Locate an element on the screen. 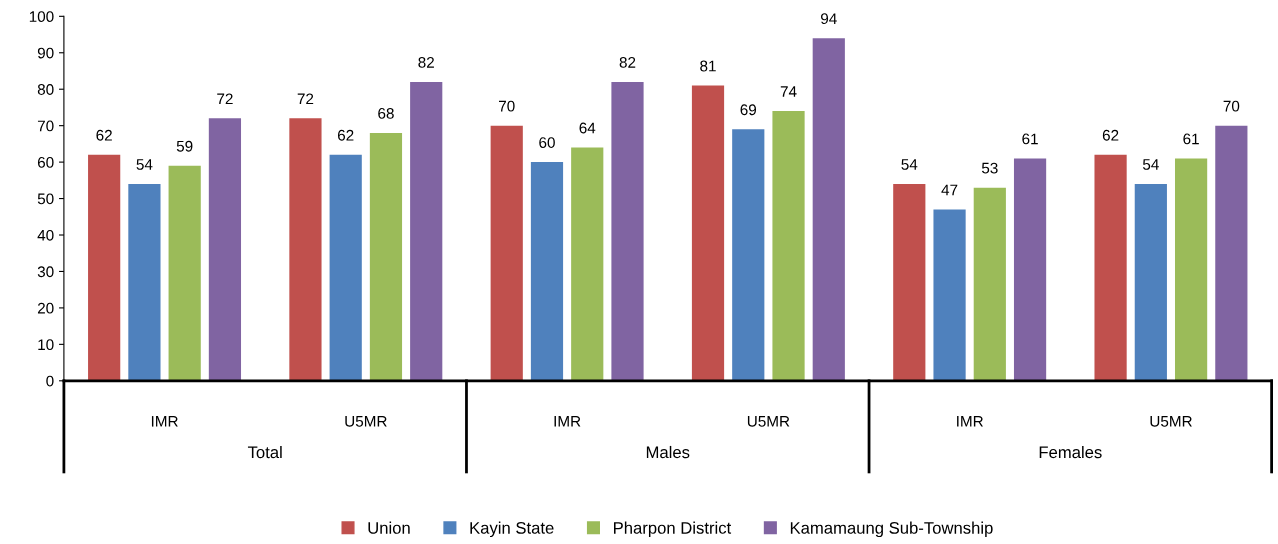 The height and width of the screenshot is (544, 1278). y-tick-label: 100 is located at coordinates (41, 17).